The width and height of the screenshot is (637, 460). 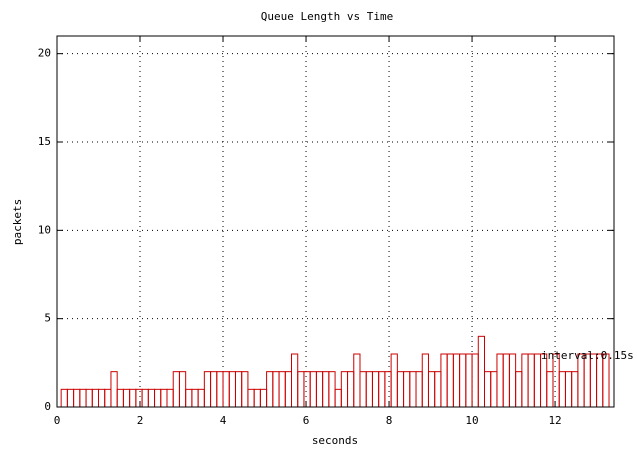 What do you see at coordinates (389, 420) in the screenshot?
I see `x-tick-label: 8` at bounding box center [389, 420].